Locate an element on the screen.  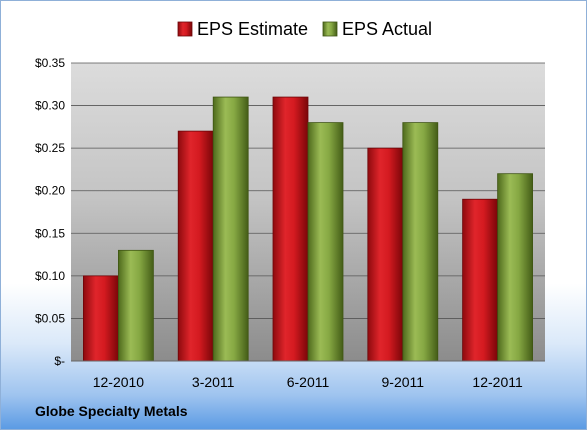
legend: EPS Estimate EPS Actual is located at coordinates (304, 29).